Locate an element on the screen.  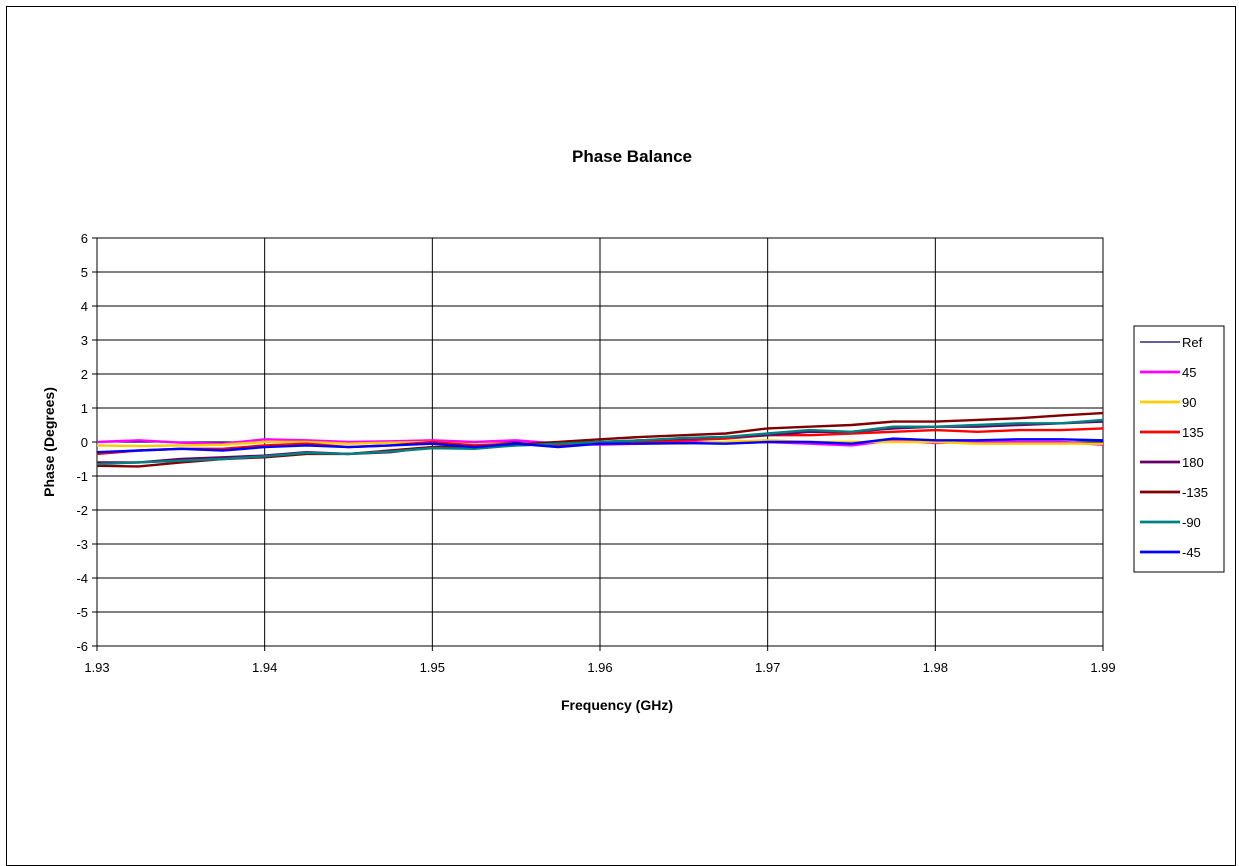
y-axis-title: Phase (Degrees) is located at coordinates (49, 442).